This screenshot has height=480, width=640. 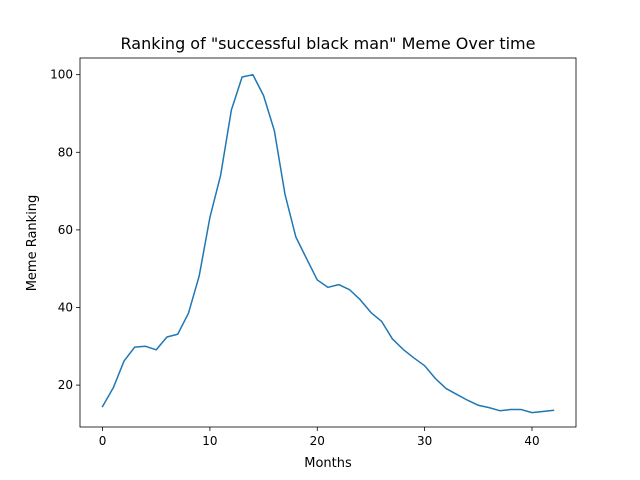 What do you see at coordinates (65, 307) in the screenshot?
I see `y-tick-label: 40` at bounding box center [65, 307].